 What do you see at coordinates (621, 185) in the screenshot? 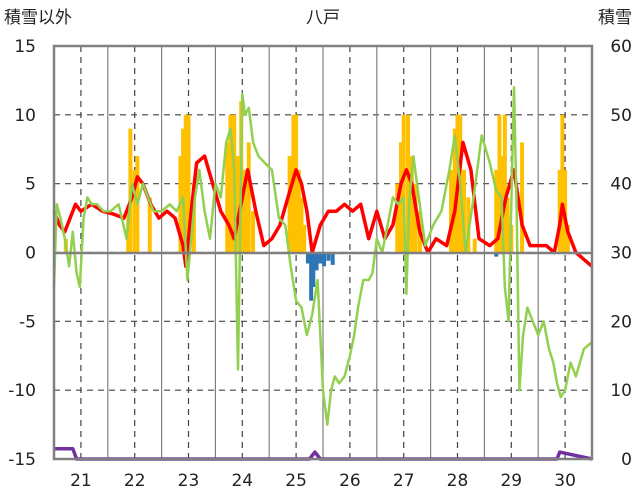
I see `right-tick-label: 40` at bounding box center [621, 185].